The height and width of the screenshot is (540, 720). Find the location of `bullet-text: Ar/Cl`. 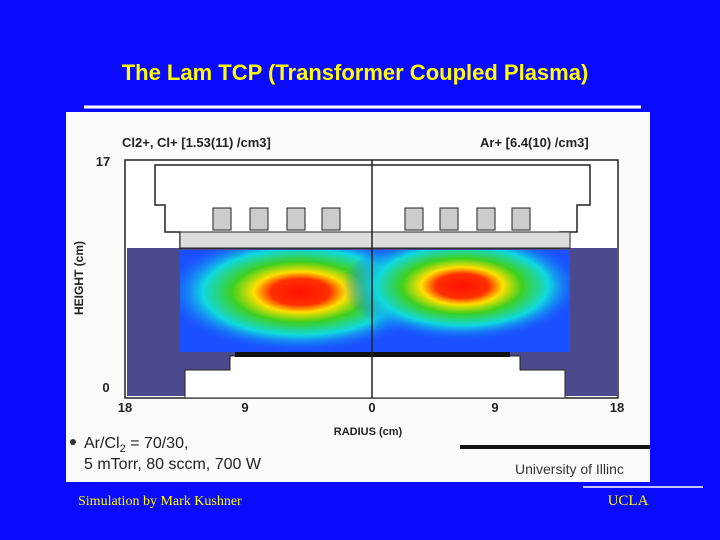

bullet-text: Ar/Cl is located at coordinates (102, 443).